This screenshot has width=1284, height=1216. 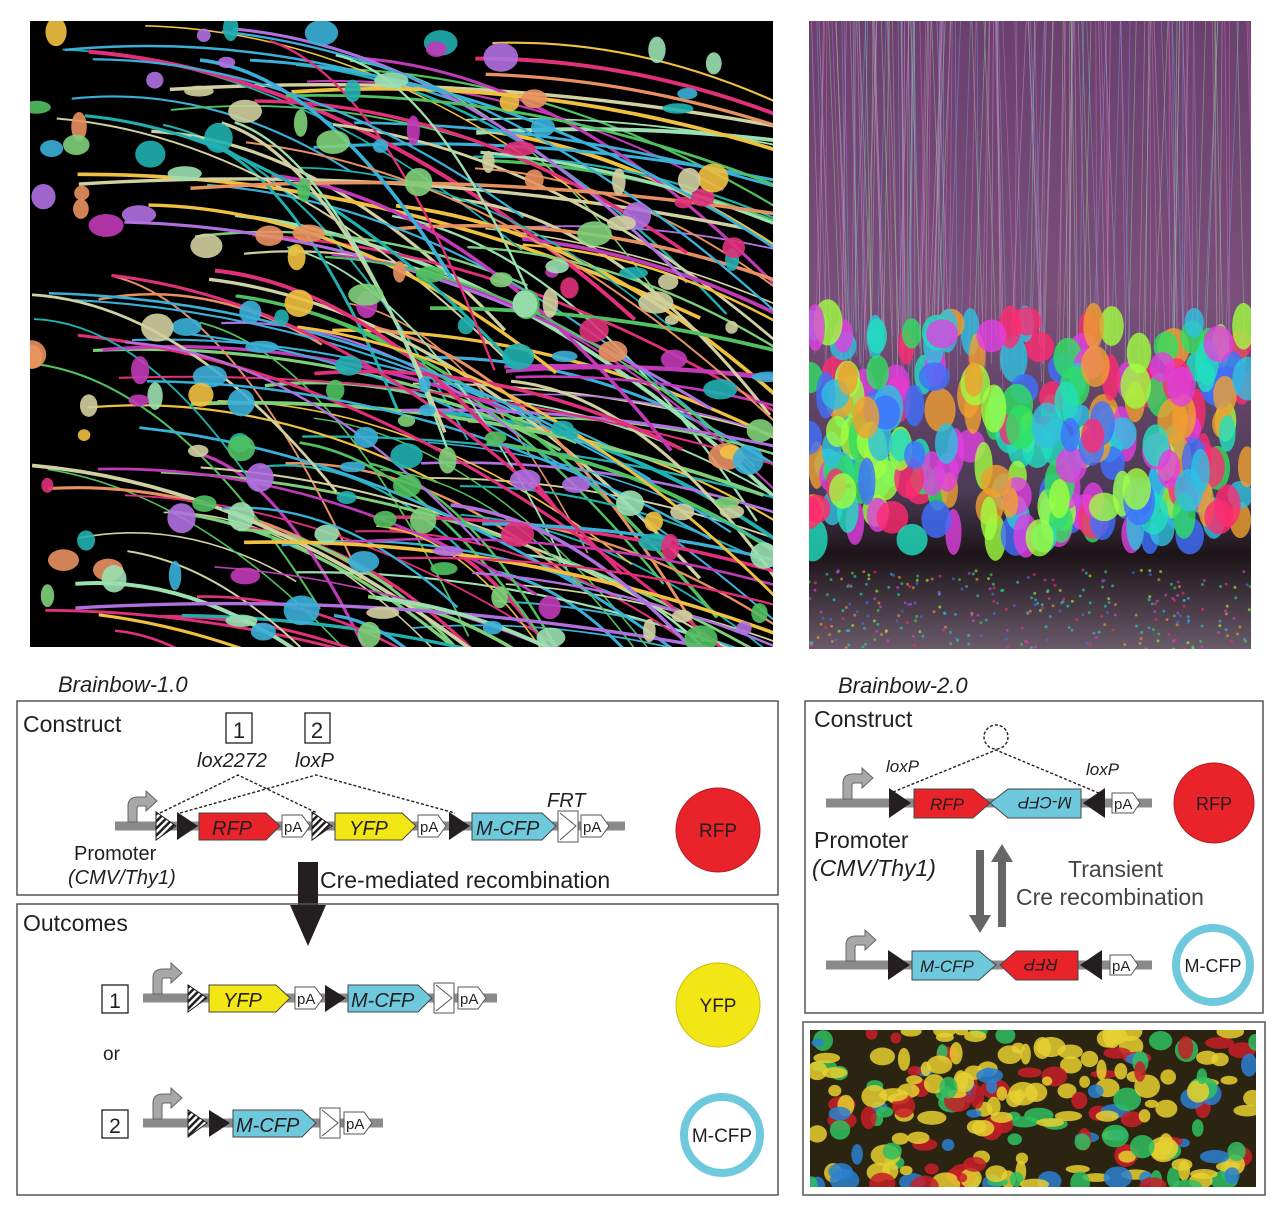 I want to click on brainbow1-construct-box, so click(x=397, y=798).